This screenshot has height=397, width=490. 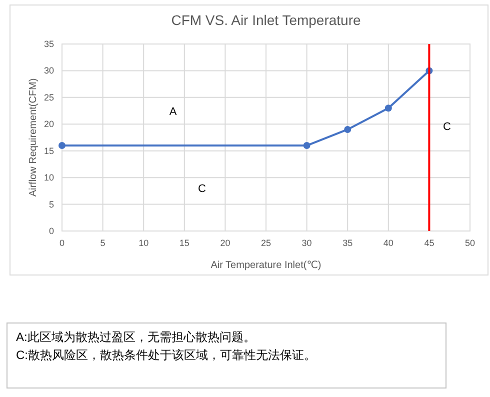 What do you see at coordinates (51, 204) in the screenshot?
I see `y-tick-label: 5` at bounding box center [51, 204].